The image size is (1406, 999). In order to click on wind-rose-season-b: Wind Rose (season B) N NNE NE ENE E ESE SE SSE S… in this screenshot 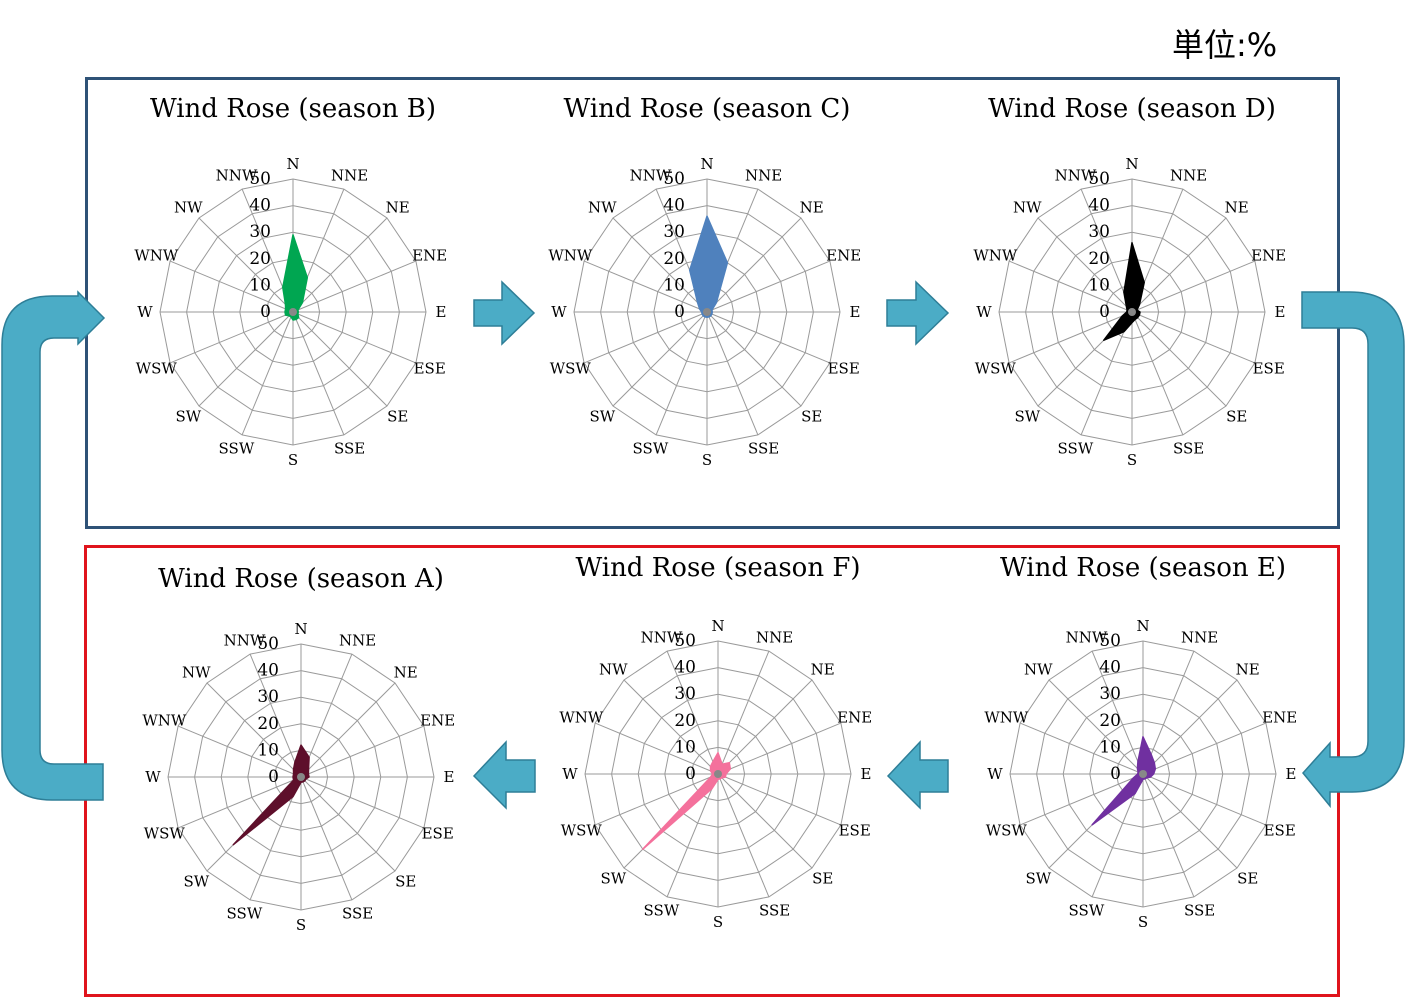, I will do `click(293, 307)`.